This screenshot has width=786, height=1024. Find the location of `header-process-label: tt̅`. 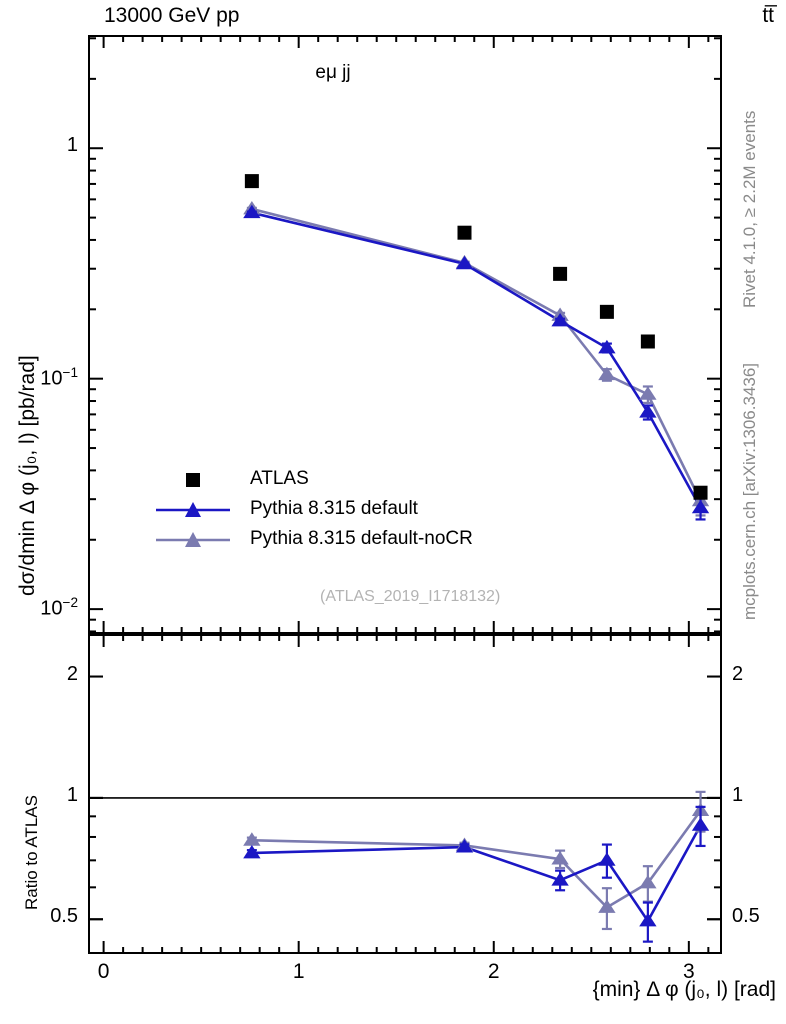

header-process-label: tt̅ is located at coordinates (768, 15).